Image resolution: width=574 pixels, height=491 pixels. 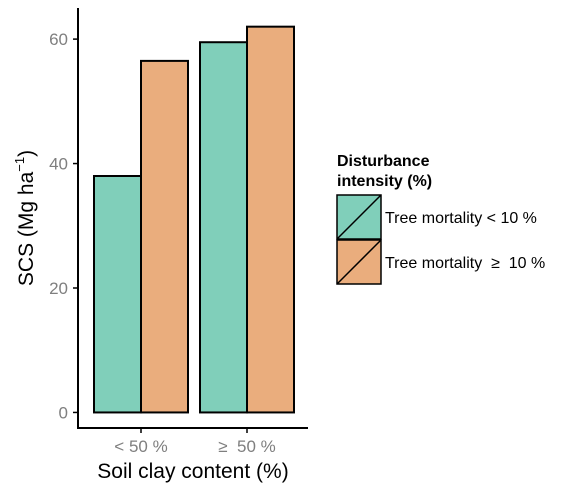 I want to click on legend-title-line1: Disturbance, so click(x=383, y=161).